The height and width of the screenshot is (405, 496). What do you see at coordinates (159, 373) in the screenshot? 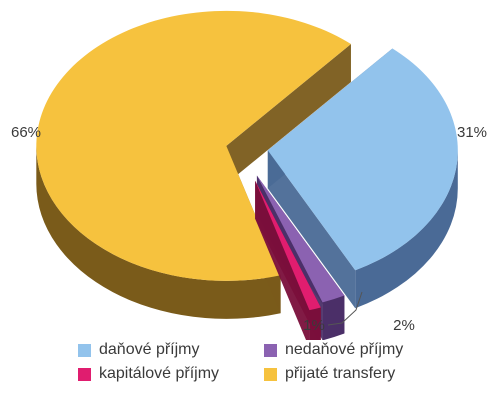
I see `legend-label-kapitalove: kapitálové příjmy` at bounding box center [159, 373].